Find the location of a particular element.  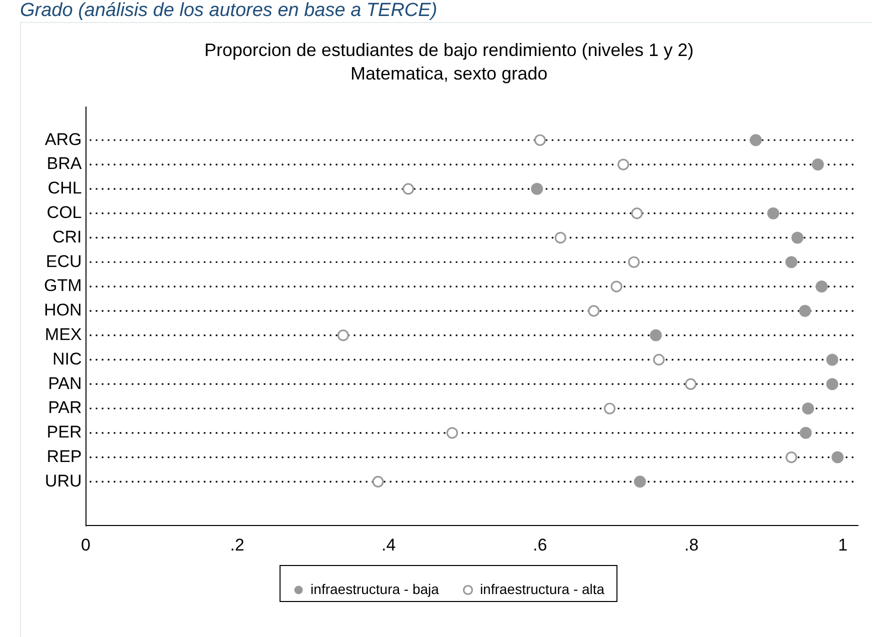

x-tick-label: .4 is located at coordinates (389, 544).